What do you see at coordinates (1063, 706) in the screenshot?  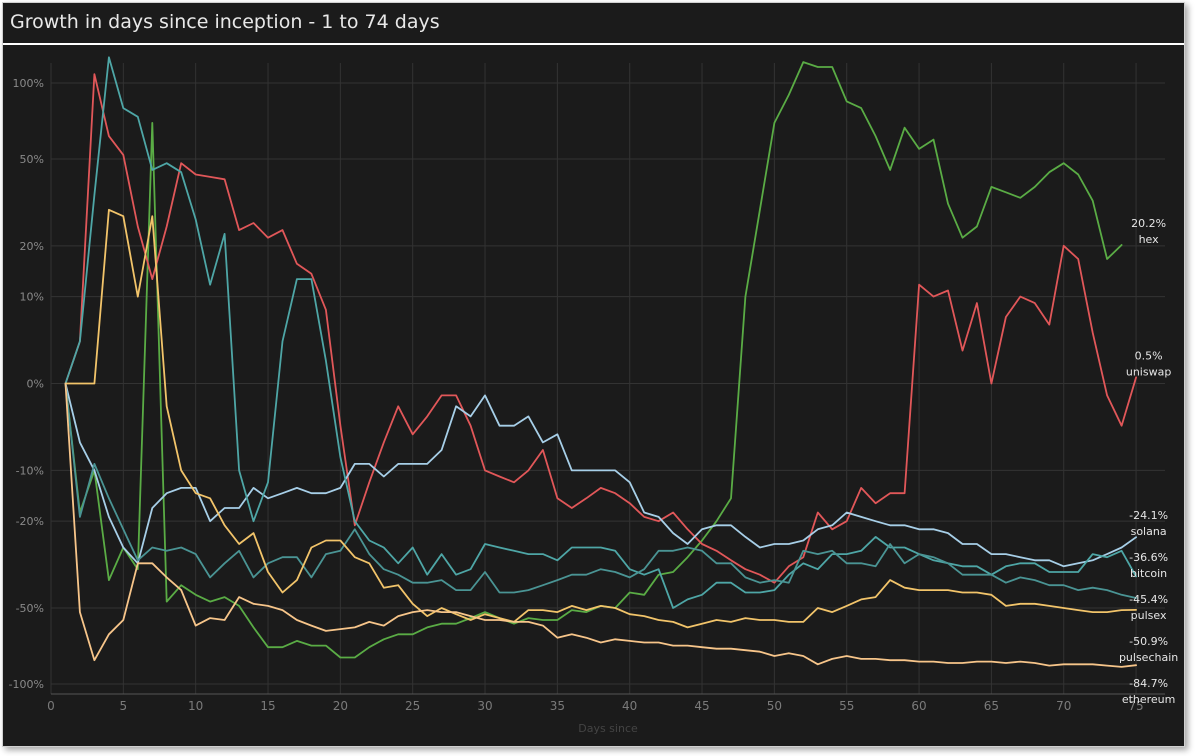 I see `x-tick-label: 70` at bounding box center [1063, 706].